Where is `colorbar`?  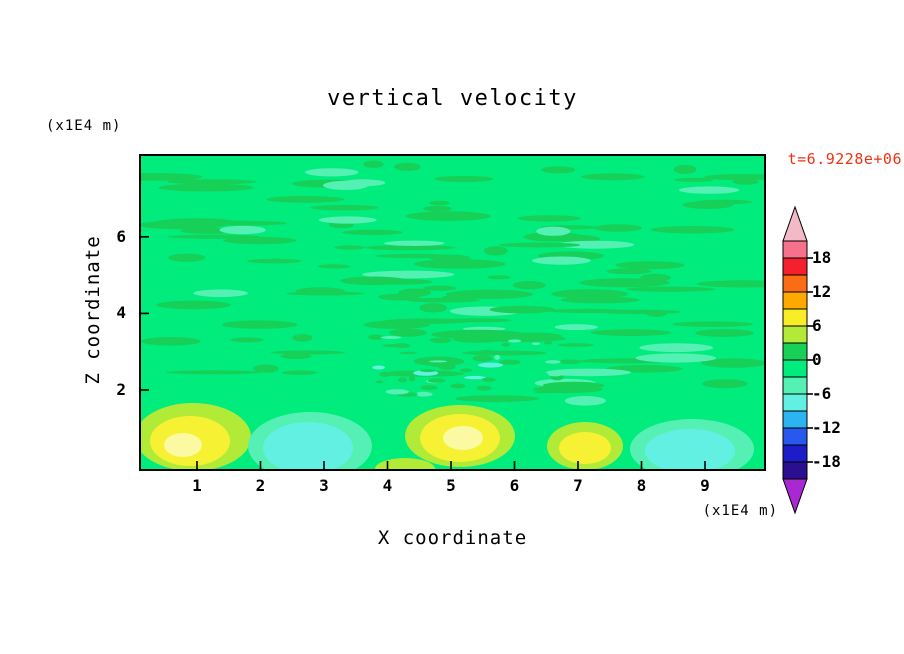
colorbar is located at coordinates (797, 360).